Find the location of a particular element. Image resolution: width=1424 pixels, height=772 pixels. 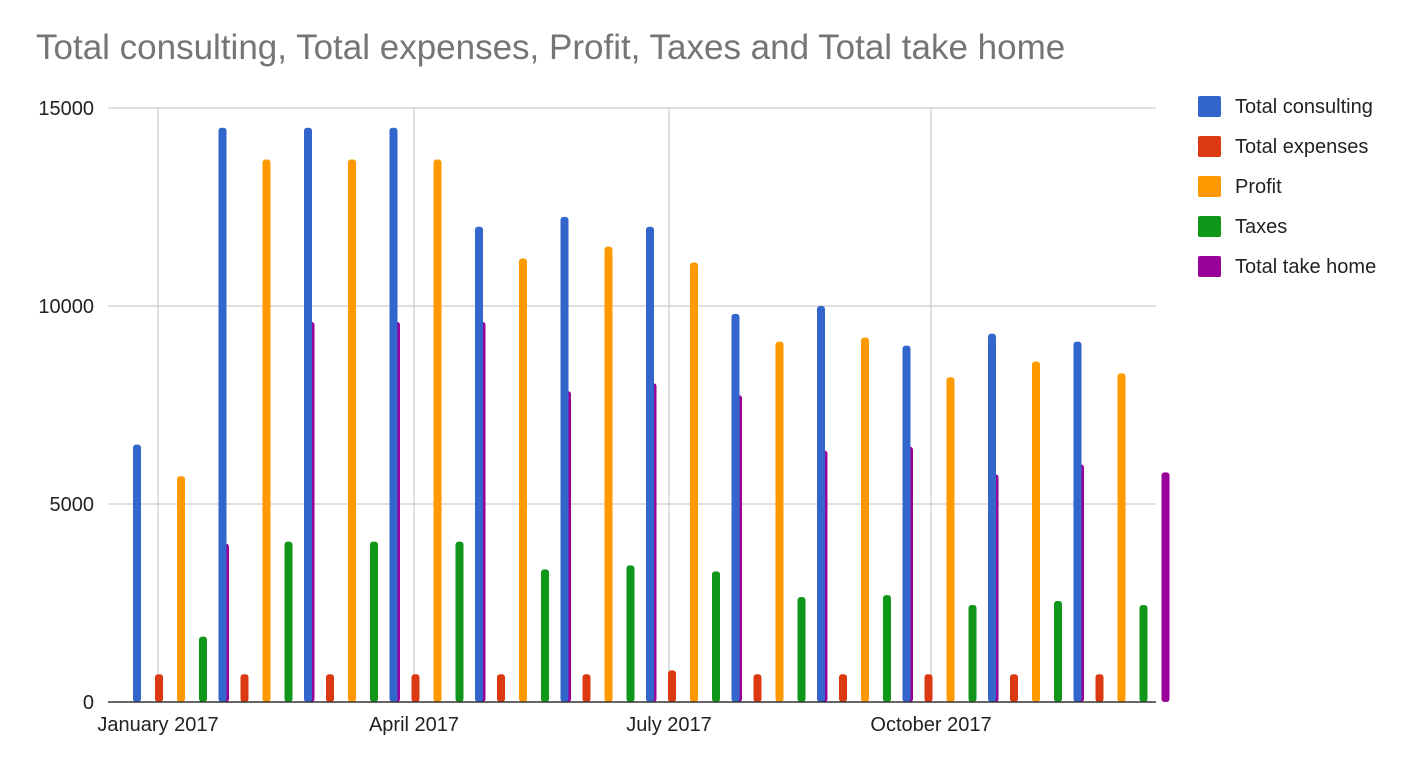

bar-total-consulting: Total consulting 2017-03: 14500 is located at coordinates (308, 415).